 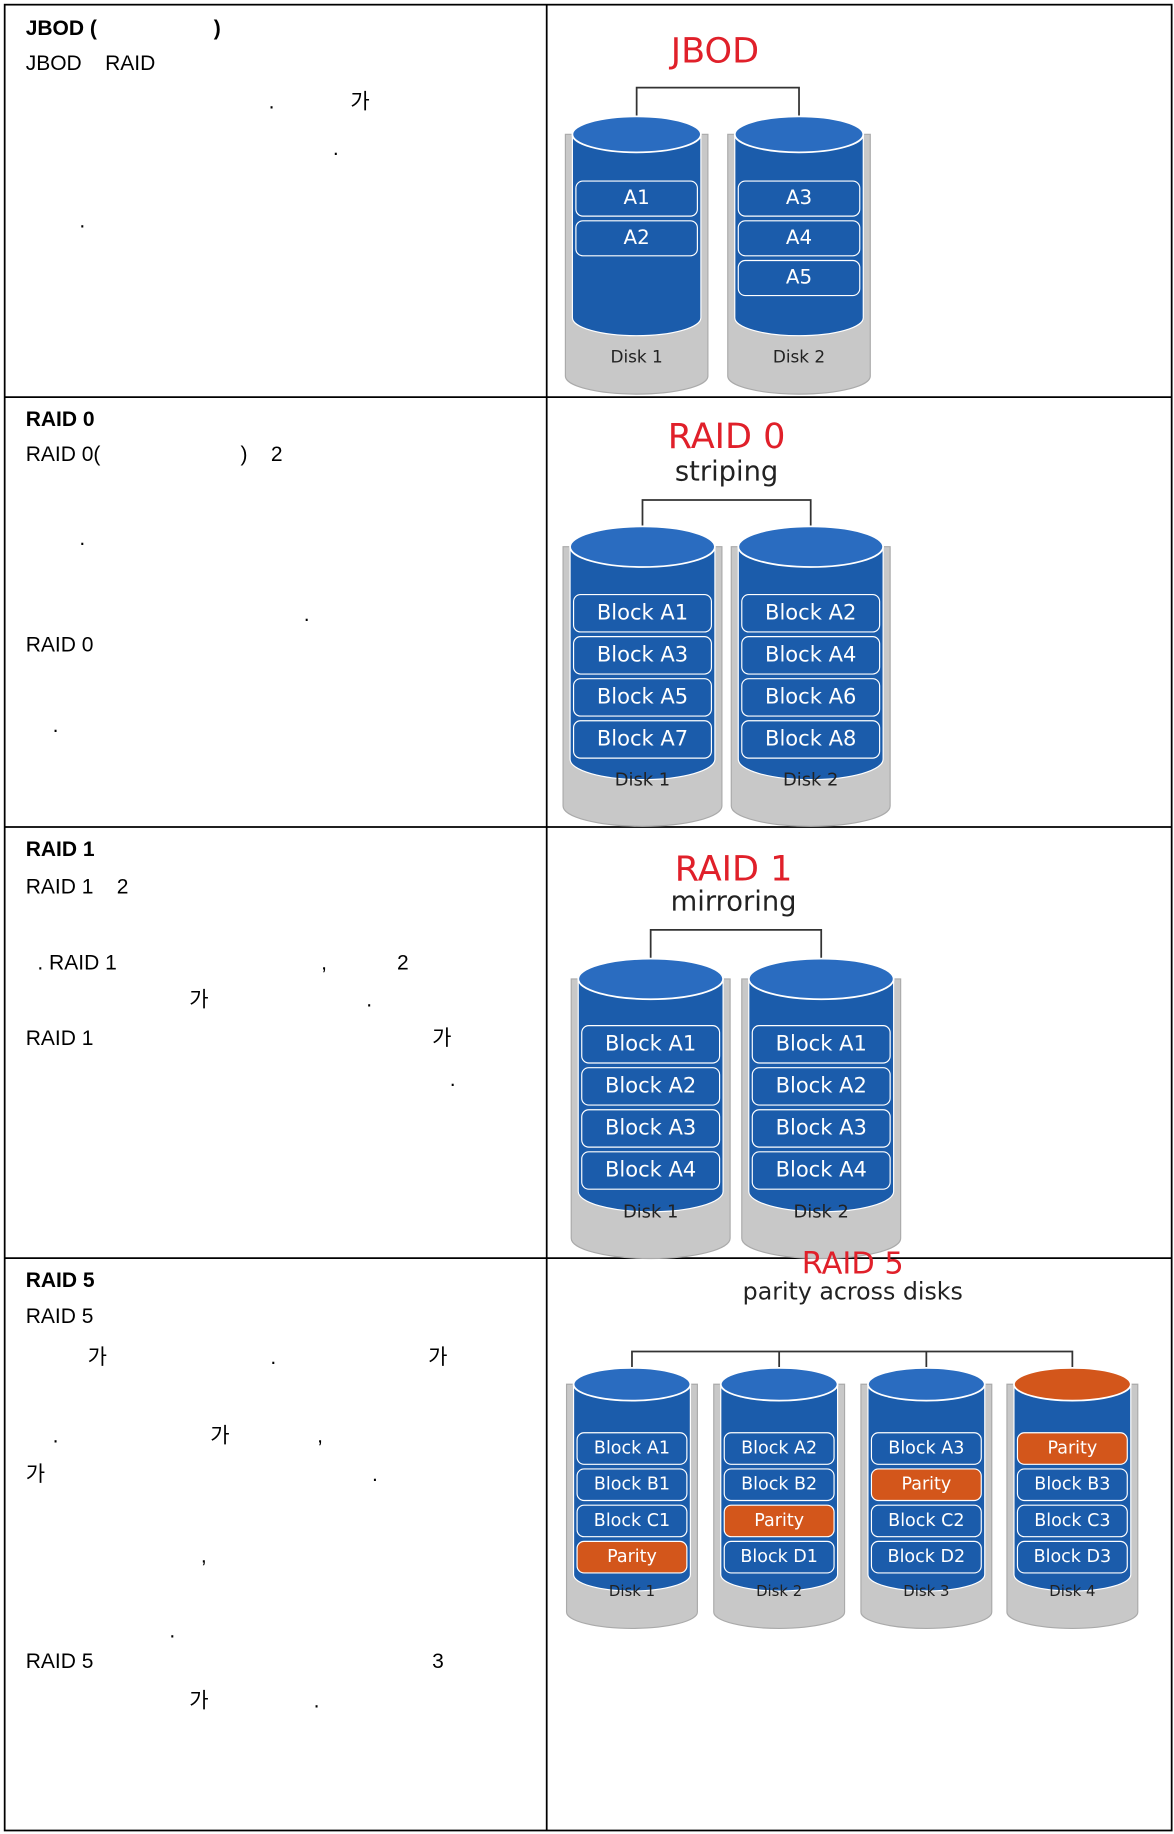 What do you see at coordinates (927, 1557) in the screenshot?
I see `block-label: Block D2` at bounding box center [927, 1557].